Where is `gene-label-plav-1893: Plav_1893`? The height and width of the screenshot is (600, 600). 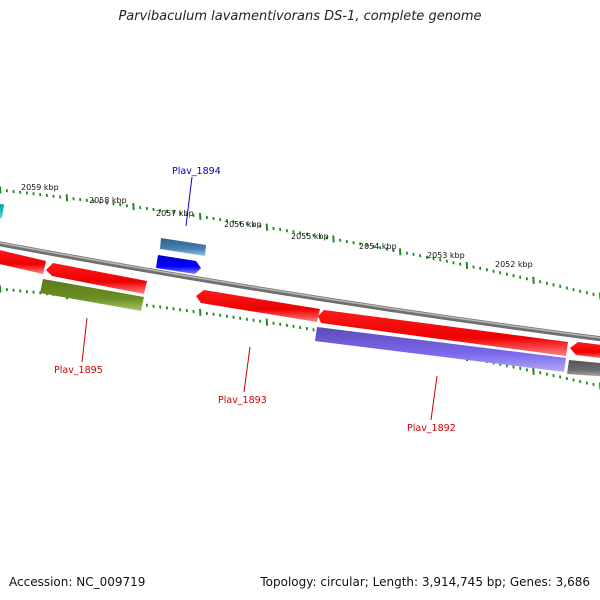
gene-label-plav-1893: Plav_1893 is located at coordinates (242, 400).